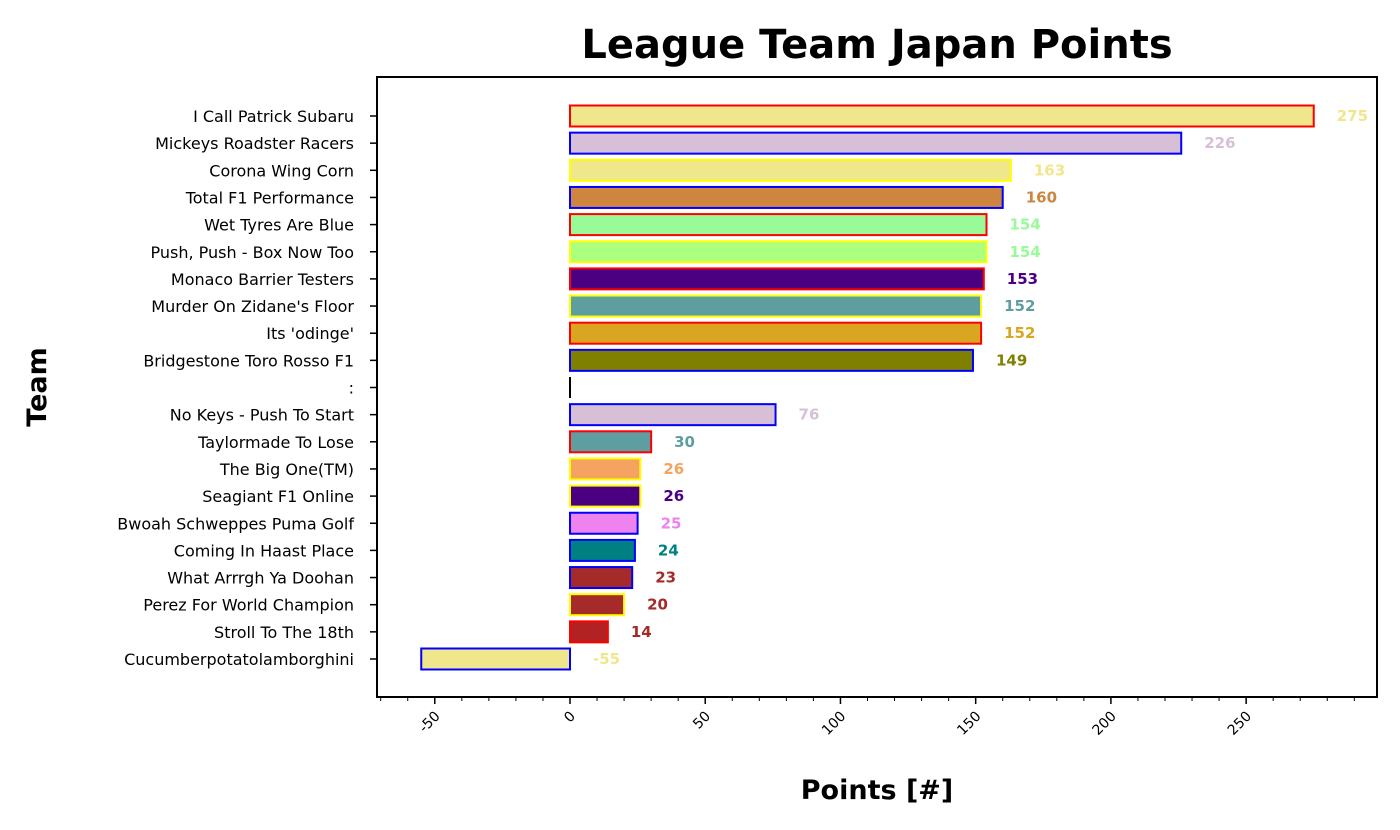  What do you see at coordinates (275, 442) in the screenshot?
I see `y-tick-label: Taylormade To Lose` at bounding box center [275, 442].